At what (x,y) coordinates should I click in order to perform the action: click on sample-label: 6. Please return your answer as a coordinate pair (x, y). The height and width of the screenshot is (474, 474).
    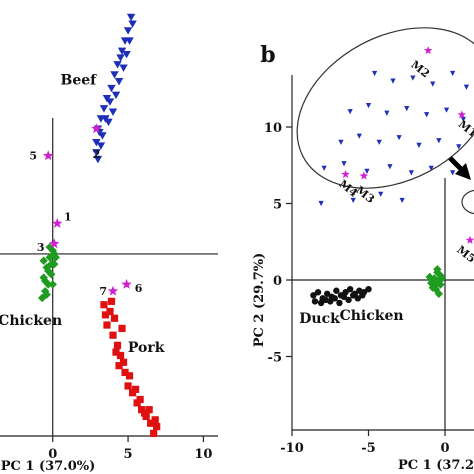
    Looking at the image, I should click on (139, 288).